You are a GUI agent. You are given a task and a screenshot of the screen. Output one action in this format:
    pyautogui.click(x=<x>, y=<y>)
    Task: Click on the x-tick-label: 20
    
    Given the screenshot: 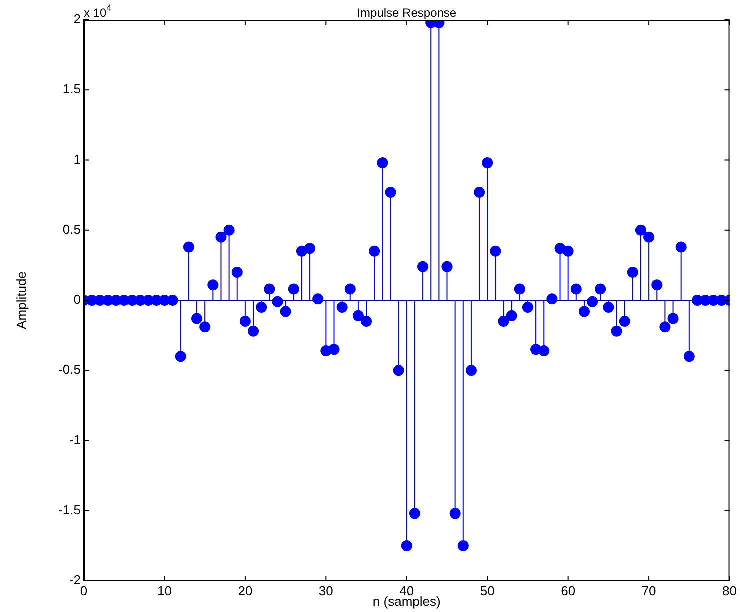 What is the action you would take?
    pyautogui.click(x=245, y=590)
    